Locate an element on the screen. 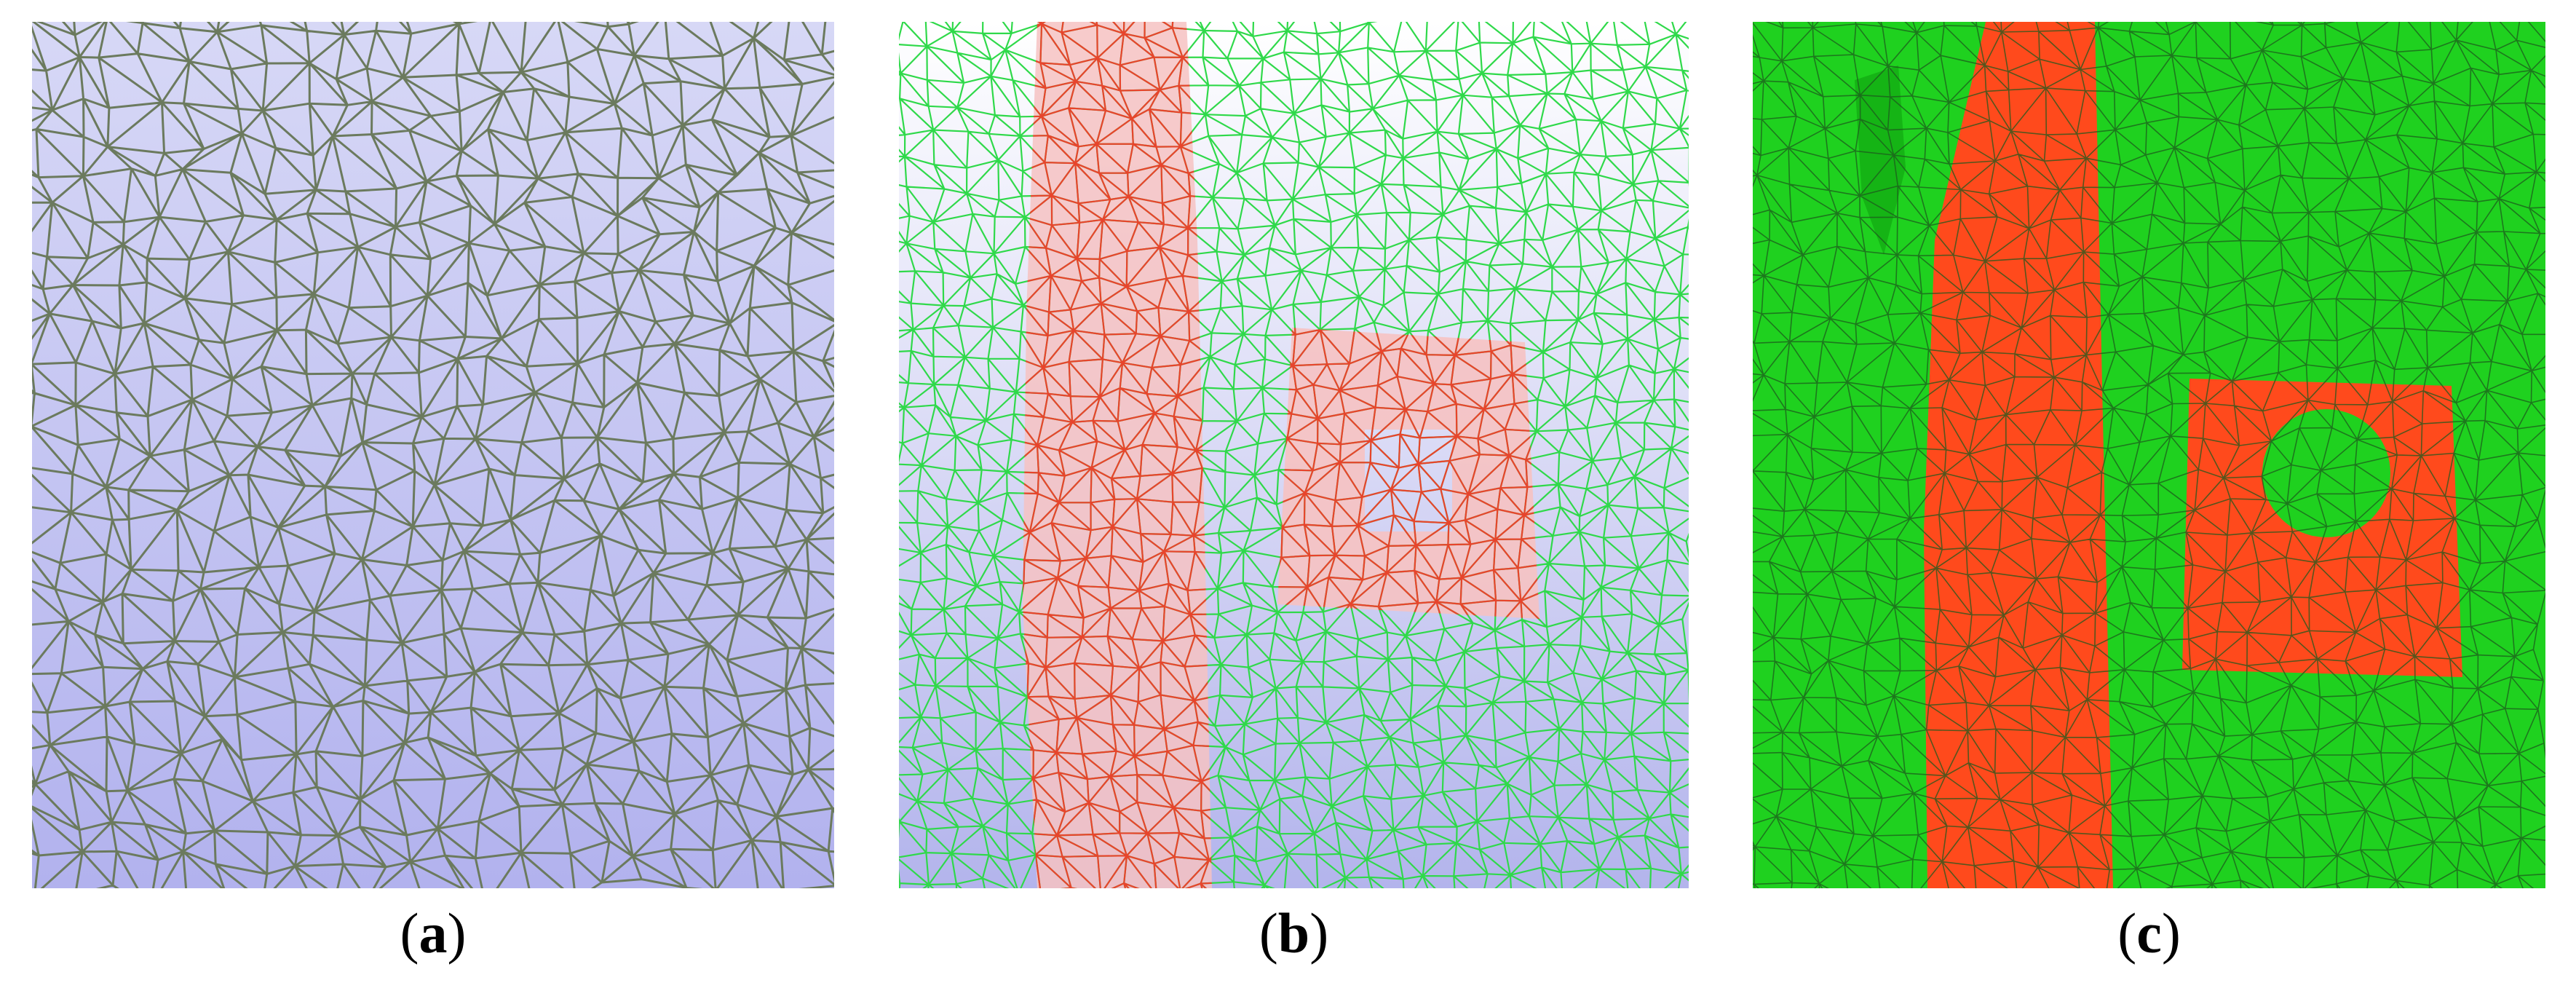 This screenshot has width=2576, height=988. caption-c-close: ) is located at coordinates (2171, 933).